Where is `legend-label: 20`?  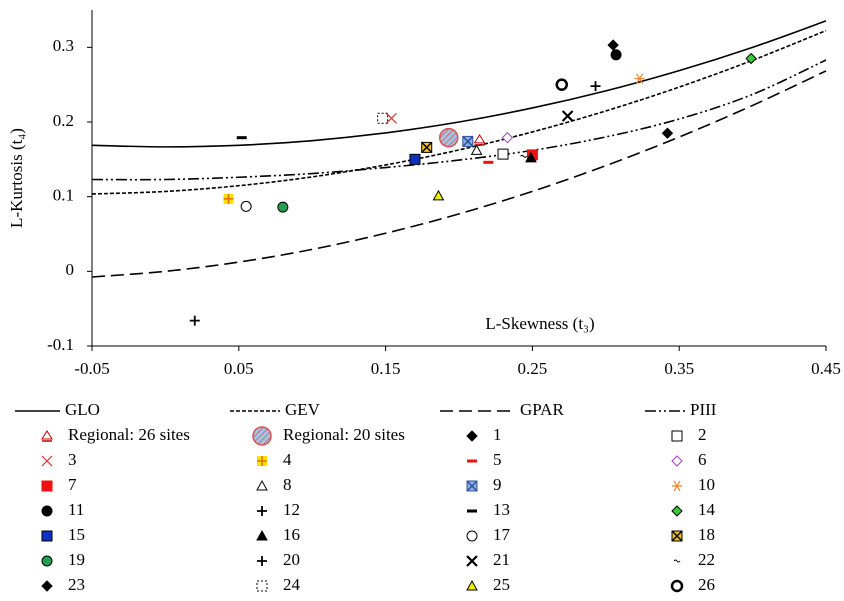 legend-label: 20 is located at coordinates (291, 559).